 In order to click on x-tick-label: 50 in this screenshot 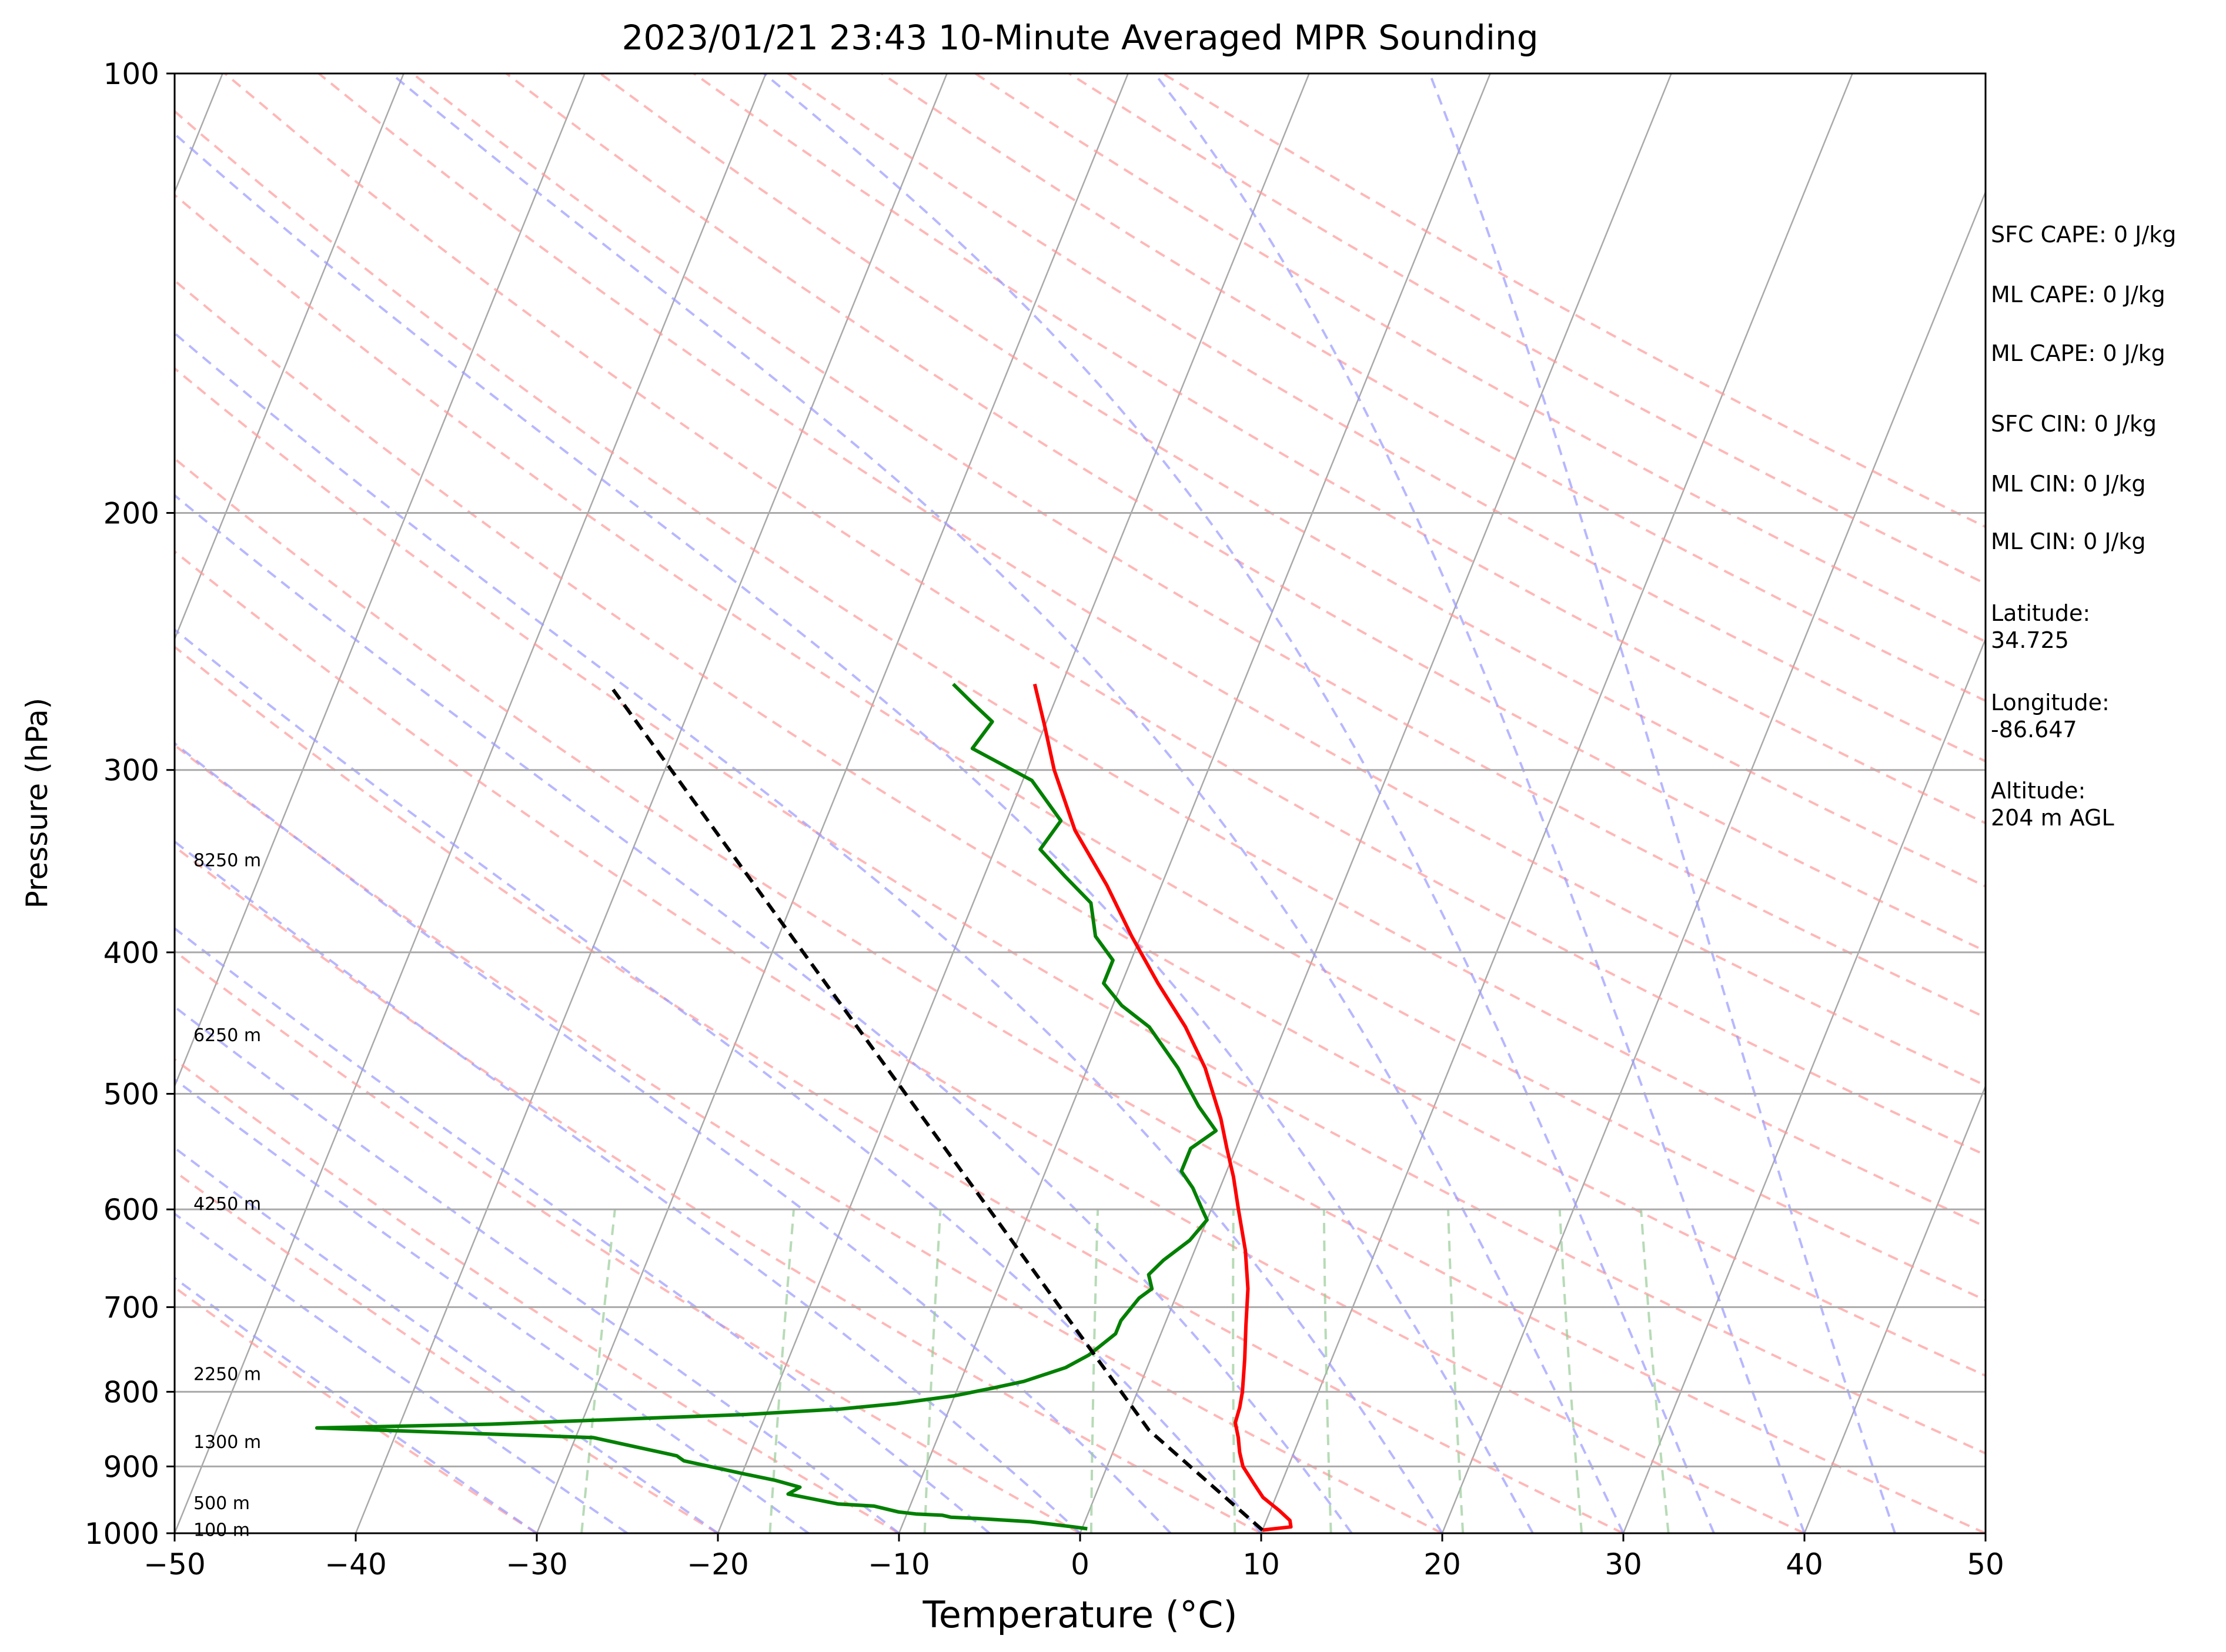, I will do `click(1986, 1564)`.